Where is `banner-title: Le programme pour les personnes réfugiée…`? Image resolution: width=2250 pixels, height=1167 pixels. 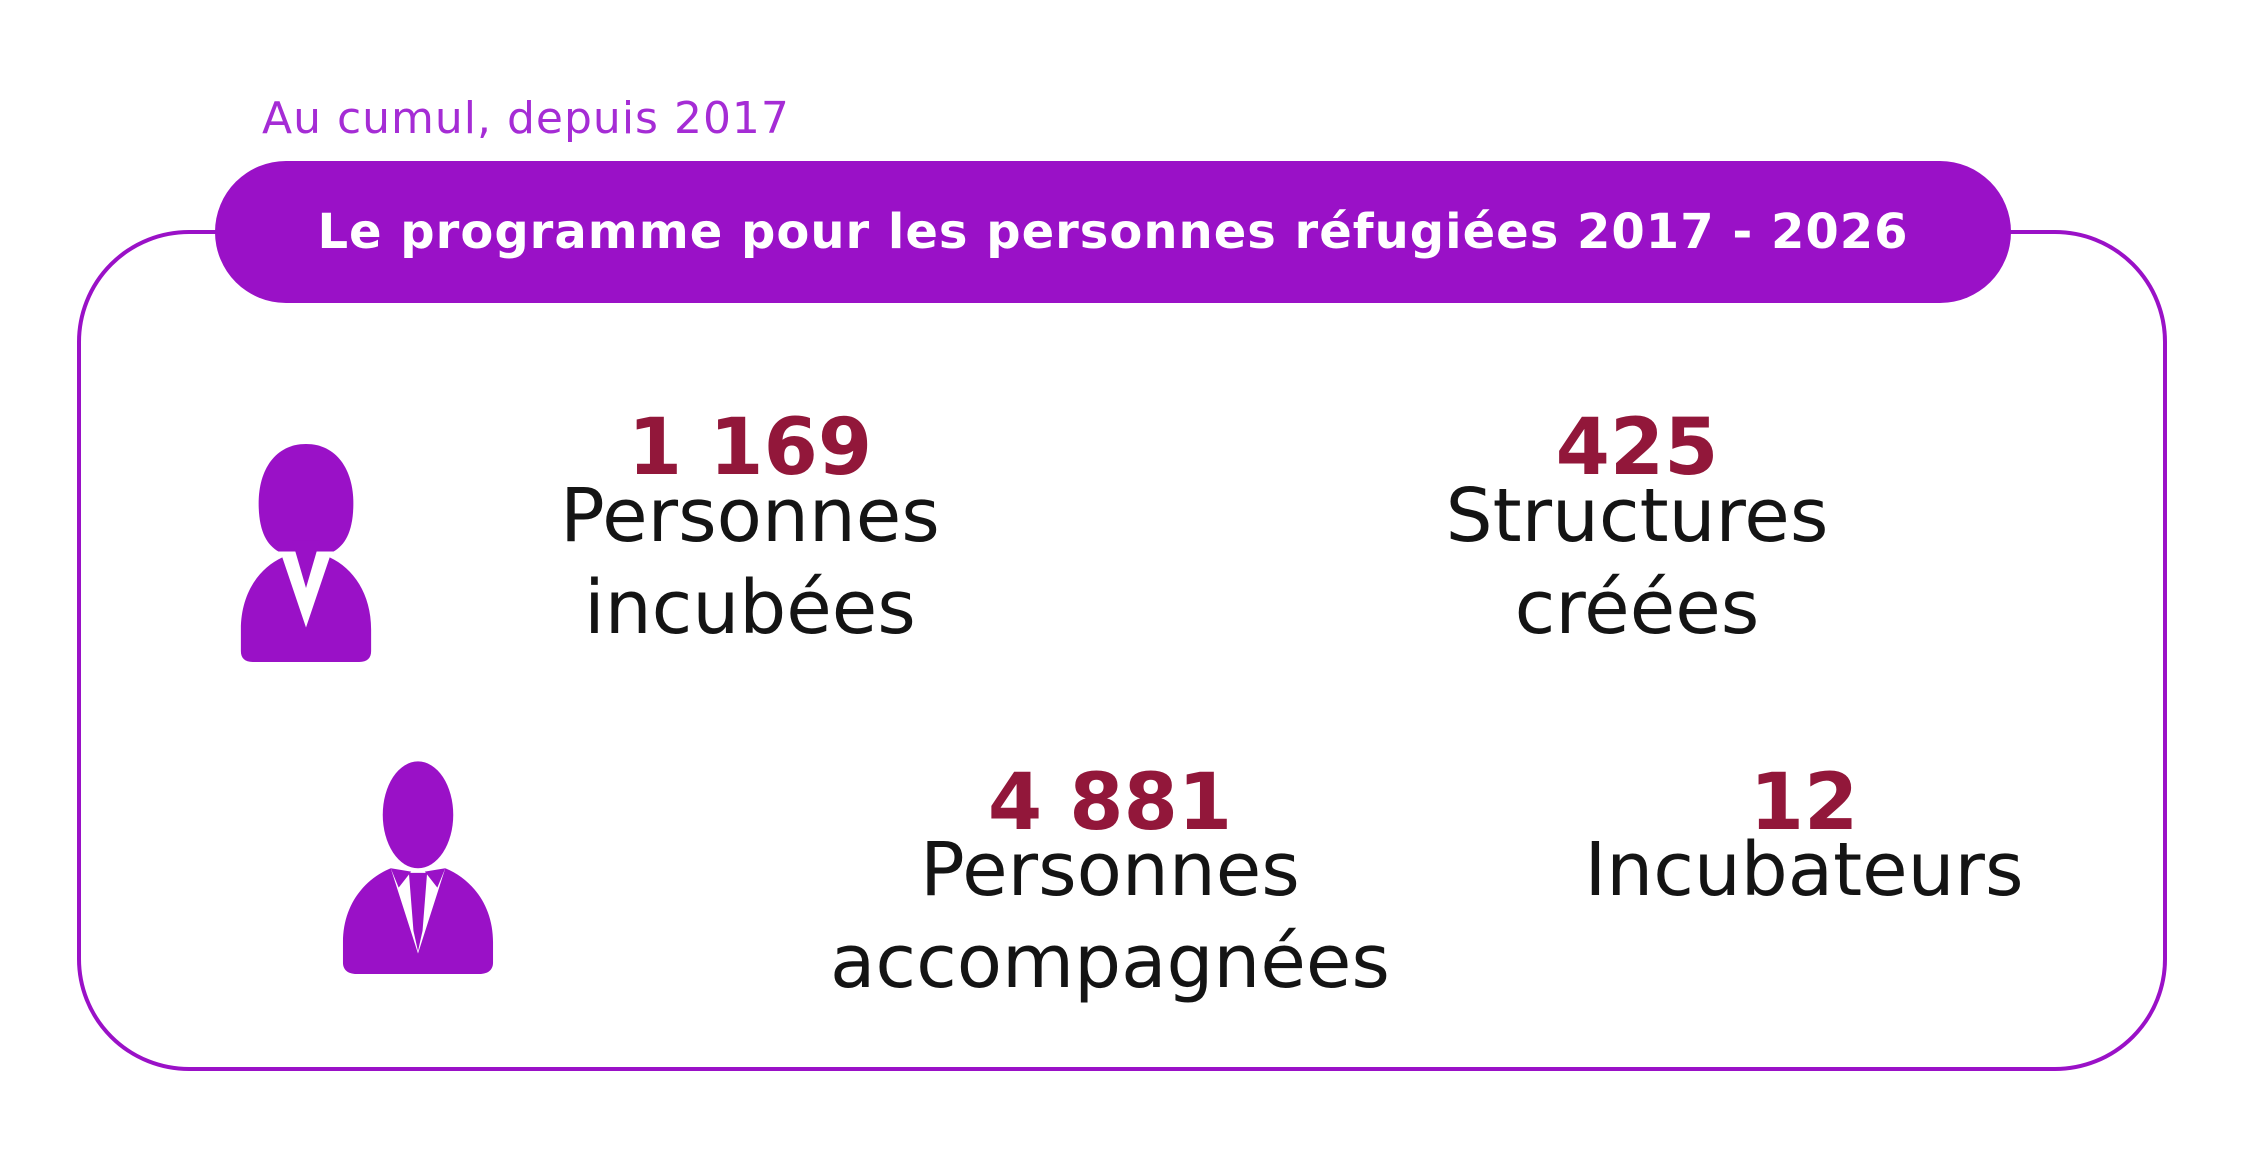 banner-title: Le programme pour les personnes réfugiée… is located at coordinates (1113, 232).